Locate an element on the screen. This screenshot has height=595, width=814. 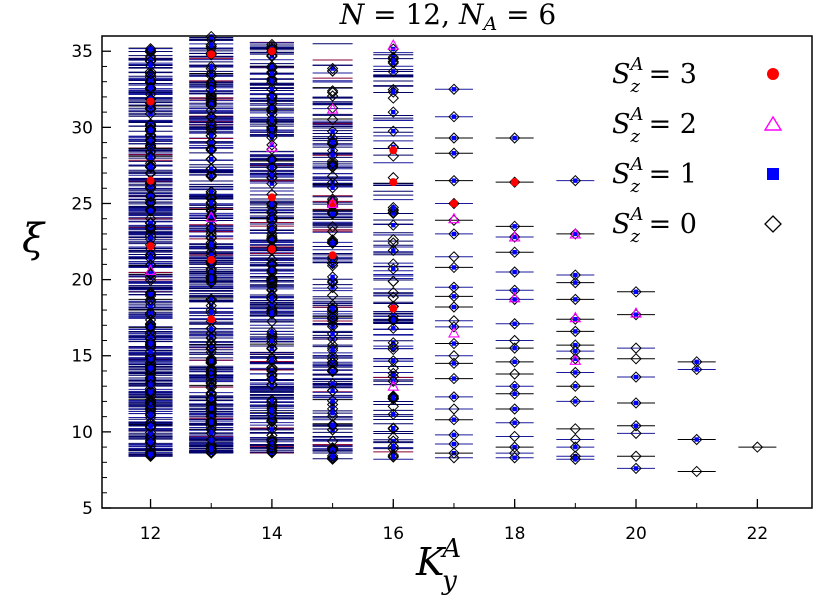
y-tick-label: 5 is located at coordinates (87, 509).